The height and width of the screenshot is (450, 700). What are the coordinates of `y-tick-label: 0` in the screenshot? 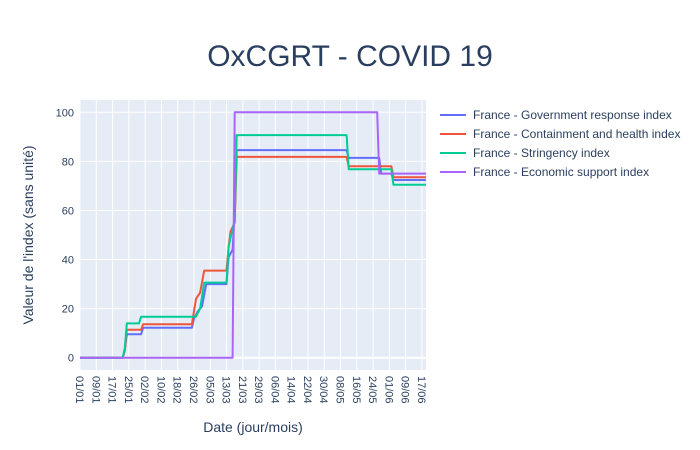 It's located at (71, 359).